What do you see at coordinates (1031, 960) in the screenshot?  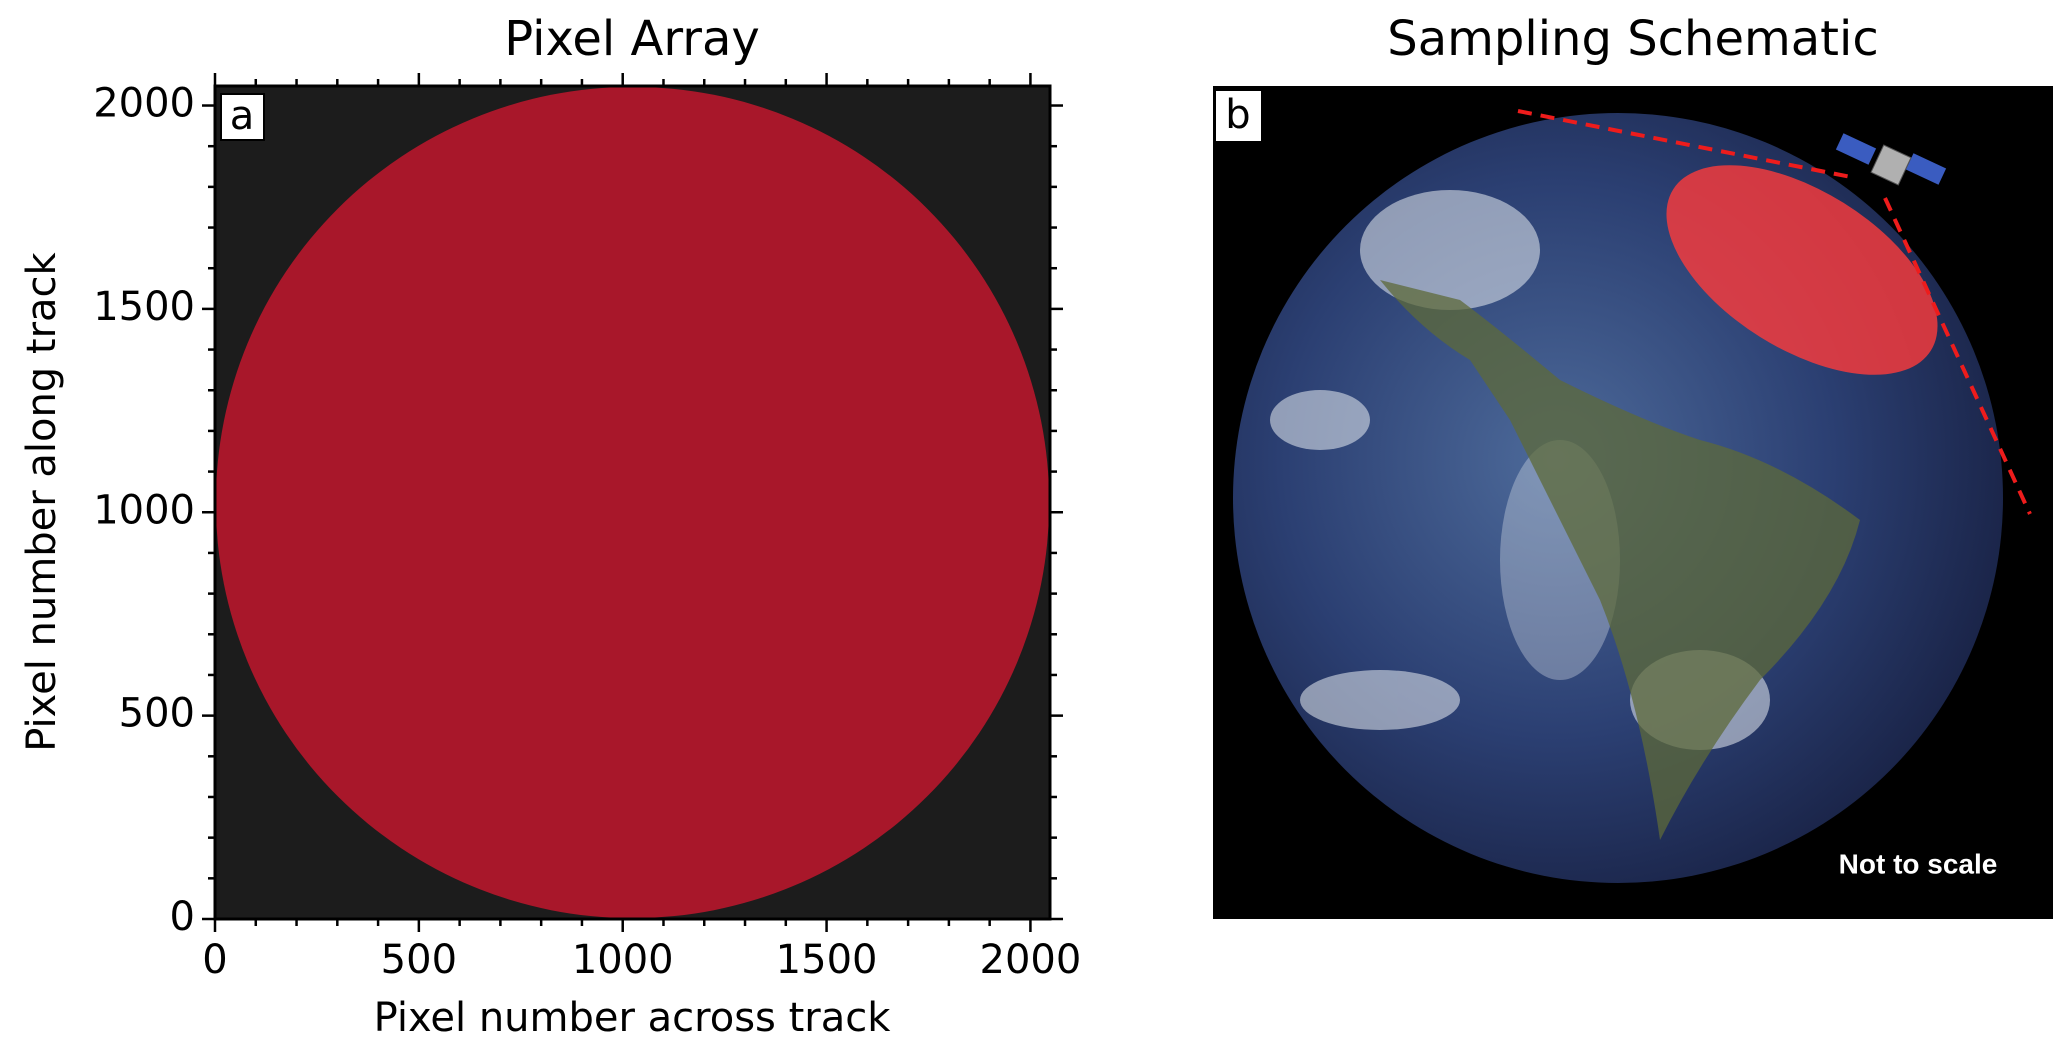 I see `x-tick-label: 2000` at bounding box center [1031, 960].